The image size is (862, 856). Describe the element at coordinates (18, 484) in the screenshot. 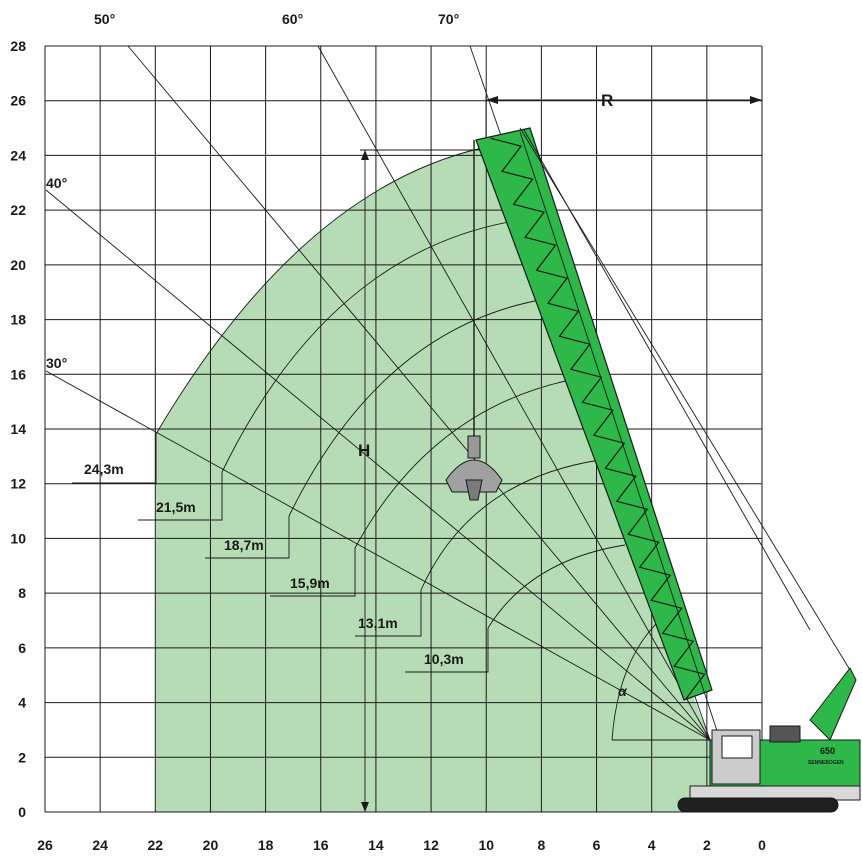

I see `y-tick-label: 12` at that location.